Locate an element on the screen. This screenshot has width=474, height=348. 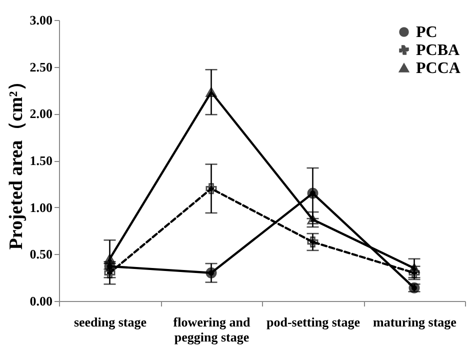
x-tick-label: flowering and pegging stage is located at coordinates (212, 329).